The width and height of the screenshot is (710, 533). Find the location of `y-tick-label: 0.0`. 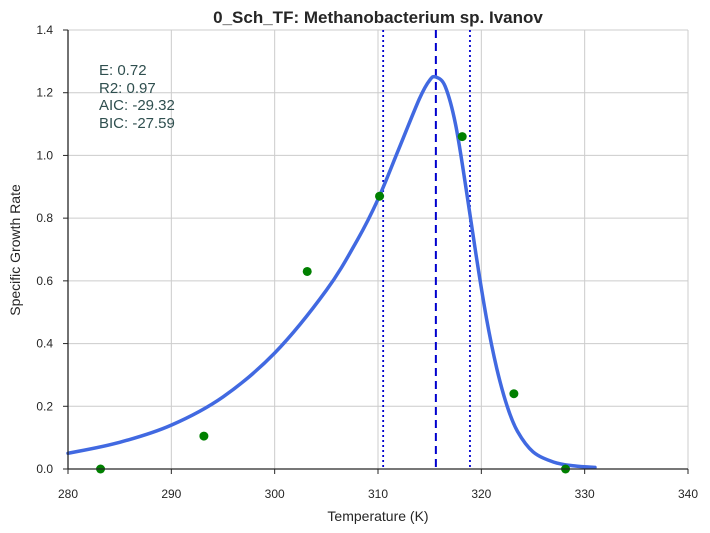

y-tick-label: 0.0 is located at coordinates (44, 469).